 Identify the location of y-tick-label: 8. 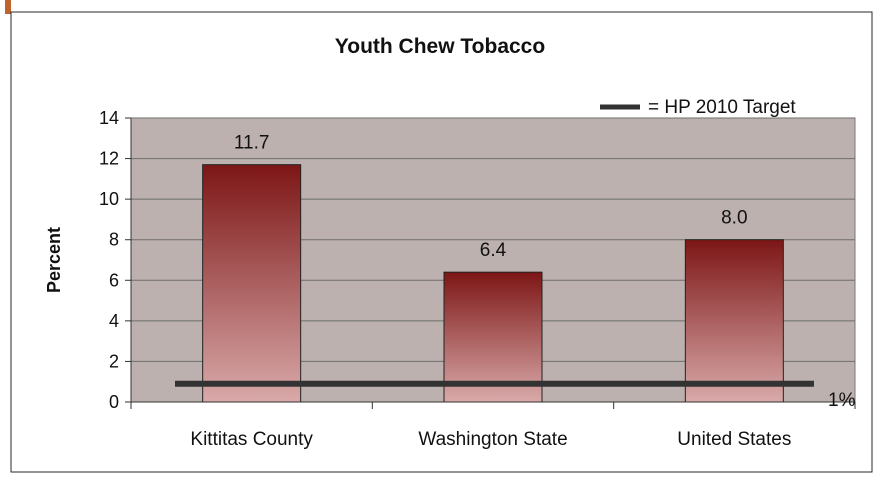
(114, 240).